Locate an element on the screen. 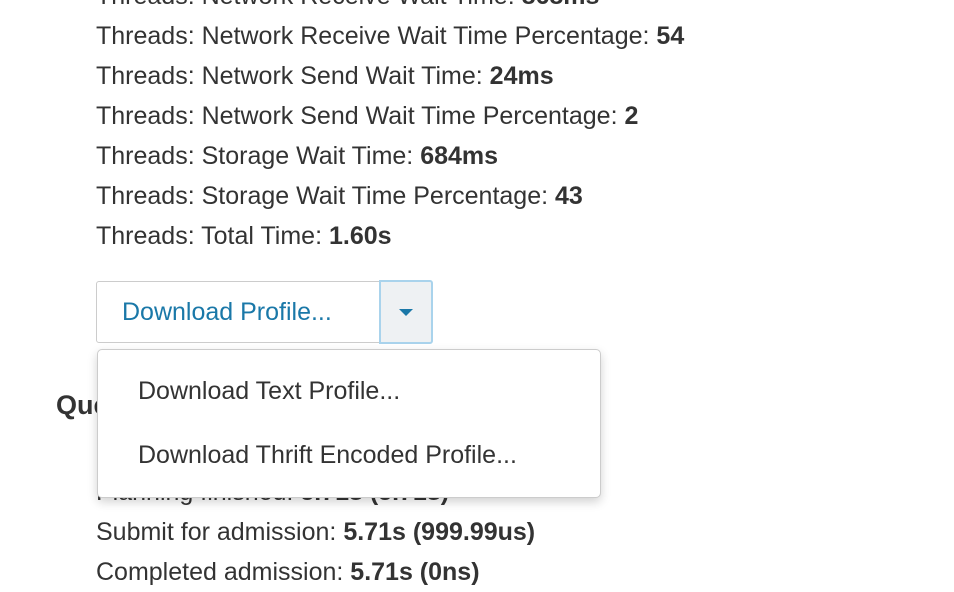 The height and width of the screenshot is (592, 954). metric-line: Threads: Storage Wait Time: 684ms is located at coordinates (297, 156).